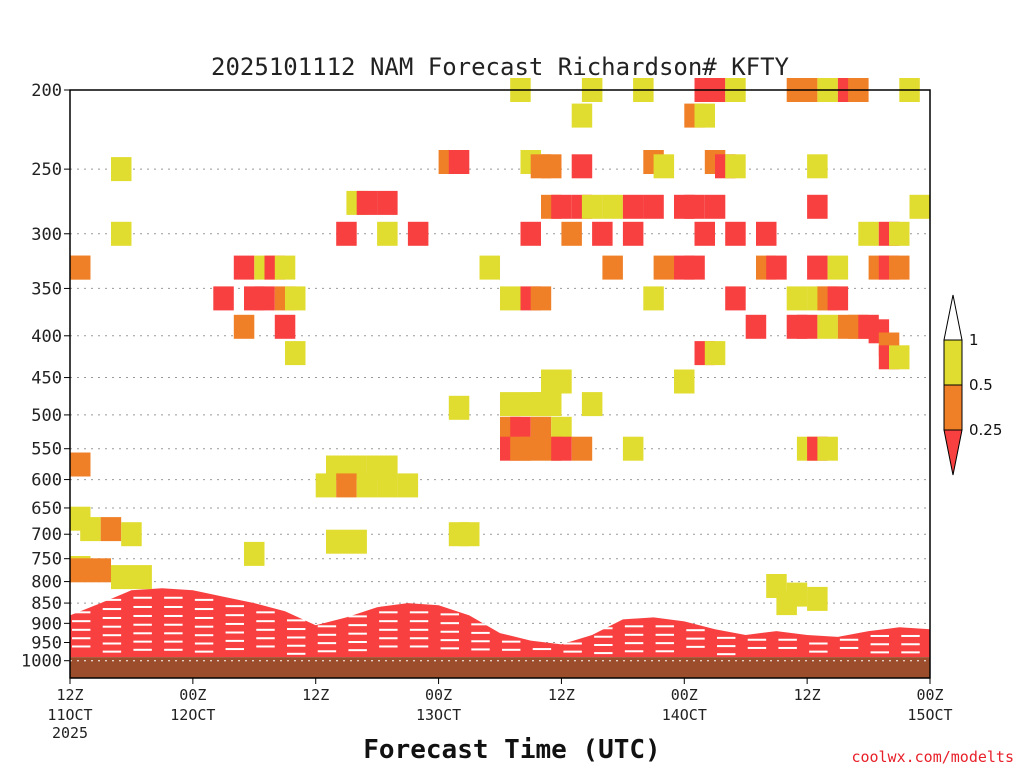 Image resolution: width=1024 pixels, height=768 pixels. Describe the element at coordinates (929, 715) in the screenshot. I see `x-tick-date: 15OCT` at that location.